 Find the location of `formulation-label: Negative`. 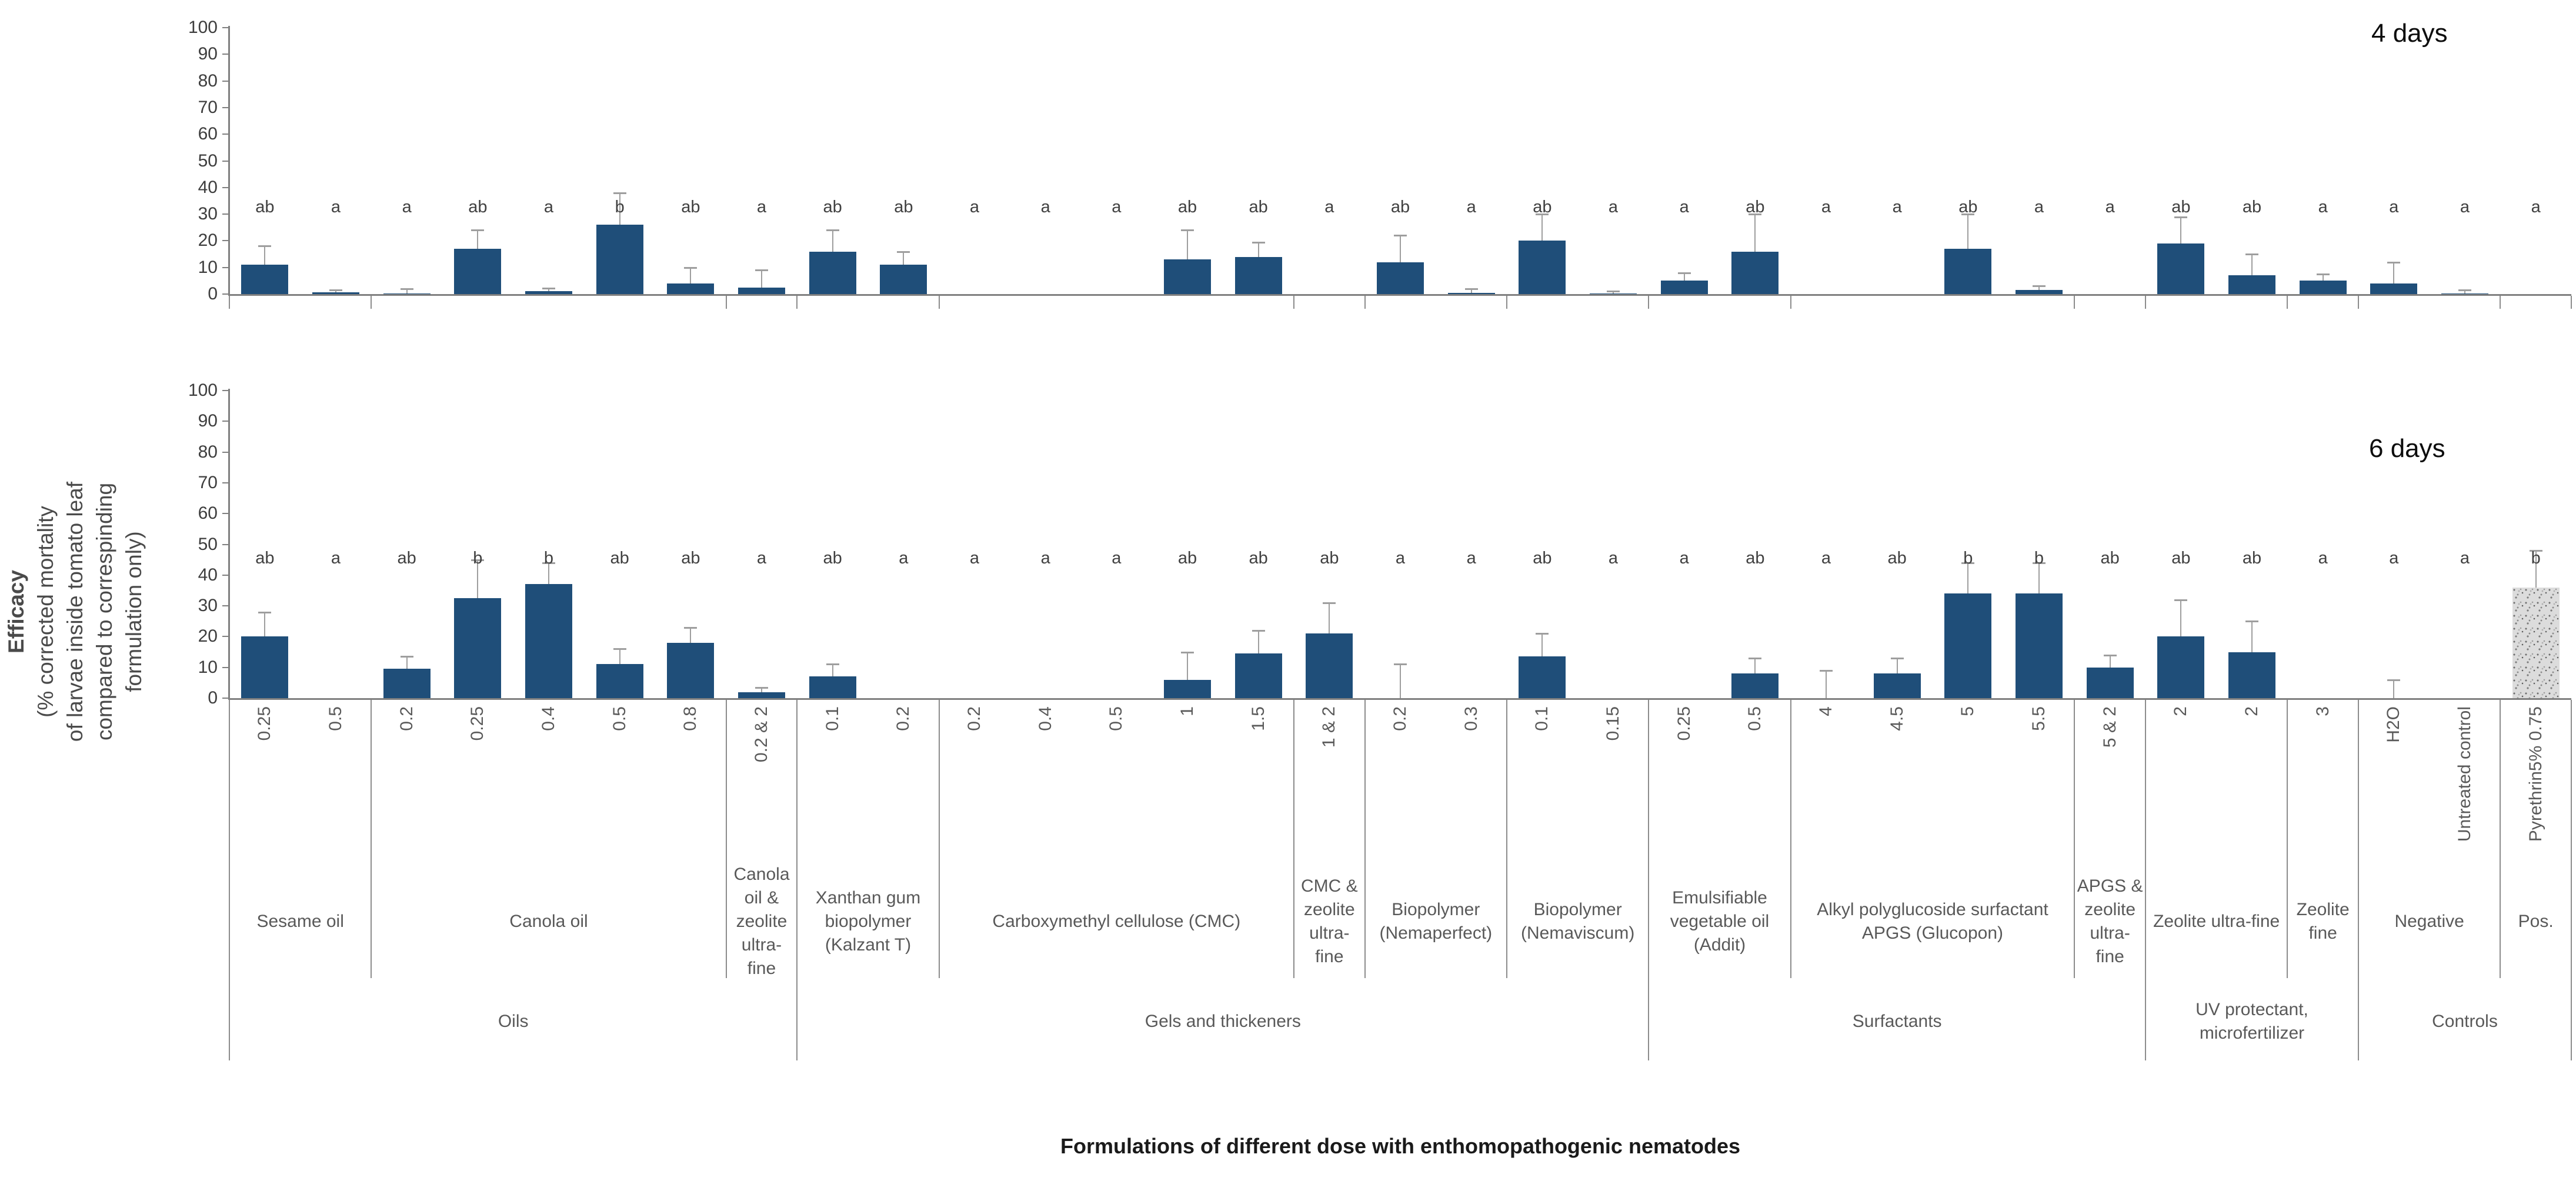

formulation-label: Negative is located at coordinates (2429, 922).